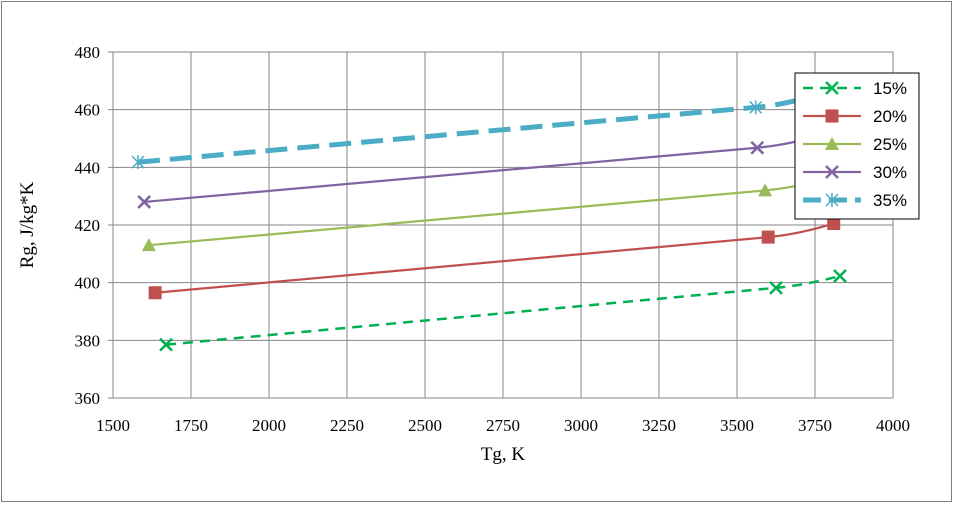  I want to click on x-tick-label: 2000, so click(269, 425).